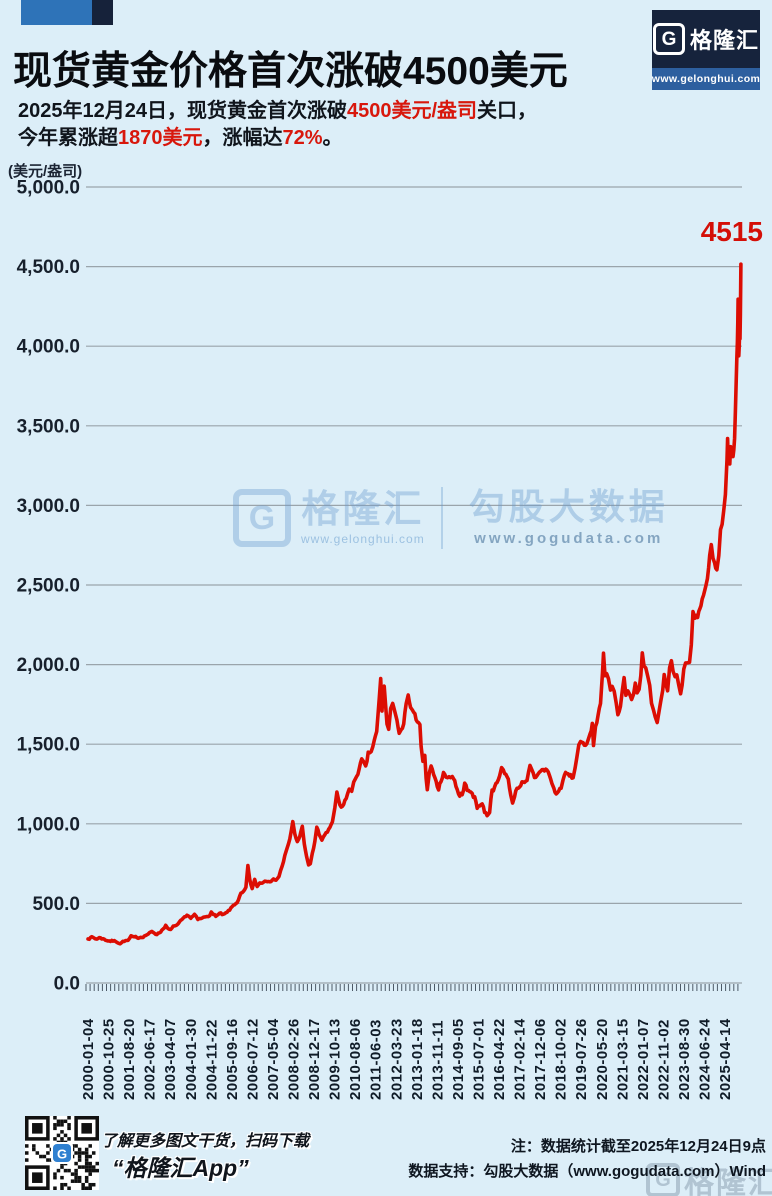 Image resolution: width=772 pixels, height=1196 pixels. I want to click on x-tick-label: 2018-10-02, so click(561, 1059).